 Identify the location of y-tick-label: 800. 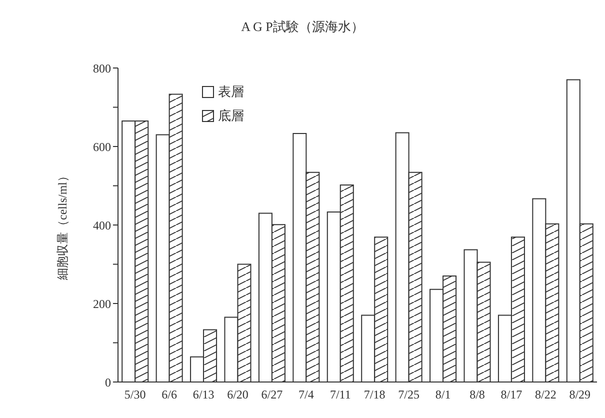
(102, 68).